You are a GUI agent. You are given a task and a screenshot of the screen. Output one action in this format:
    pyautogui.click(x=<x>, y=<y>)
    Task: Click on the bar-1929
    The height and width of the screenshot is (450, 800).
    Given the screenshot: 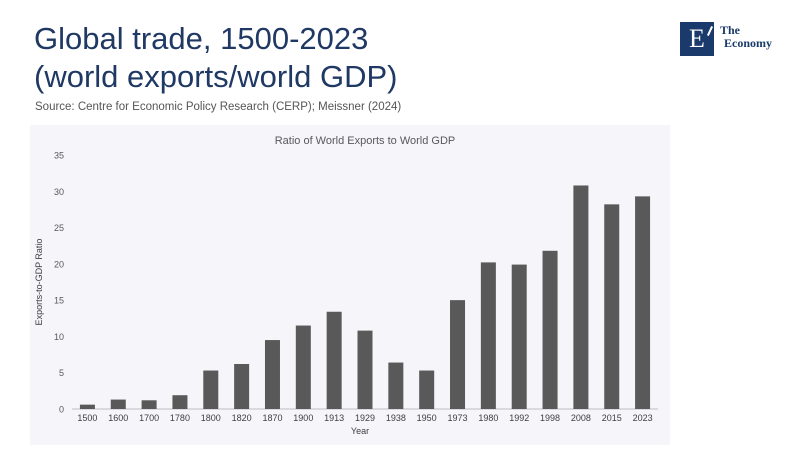 What is the action you would take?
    pyautogui.click(x=365, y=369)
    